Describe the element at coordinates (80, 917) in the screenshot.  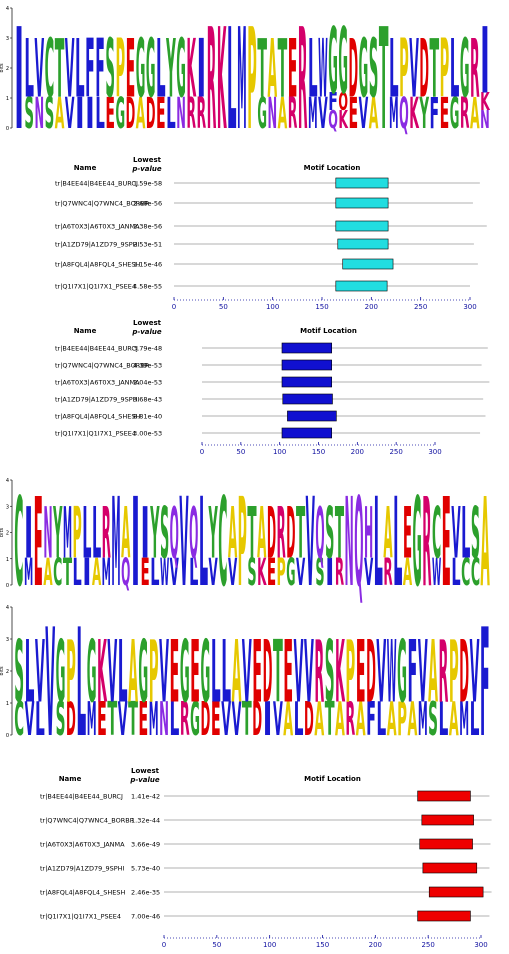
I see `row-name: tr|Q1I7X1|Q1I7X1_PSEE4` at that location.